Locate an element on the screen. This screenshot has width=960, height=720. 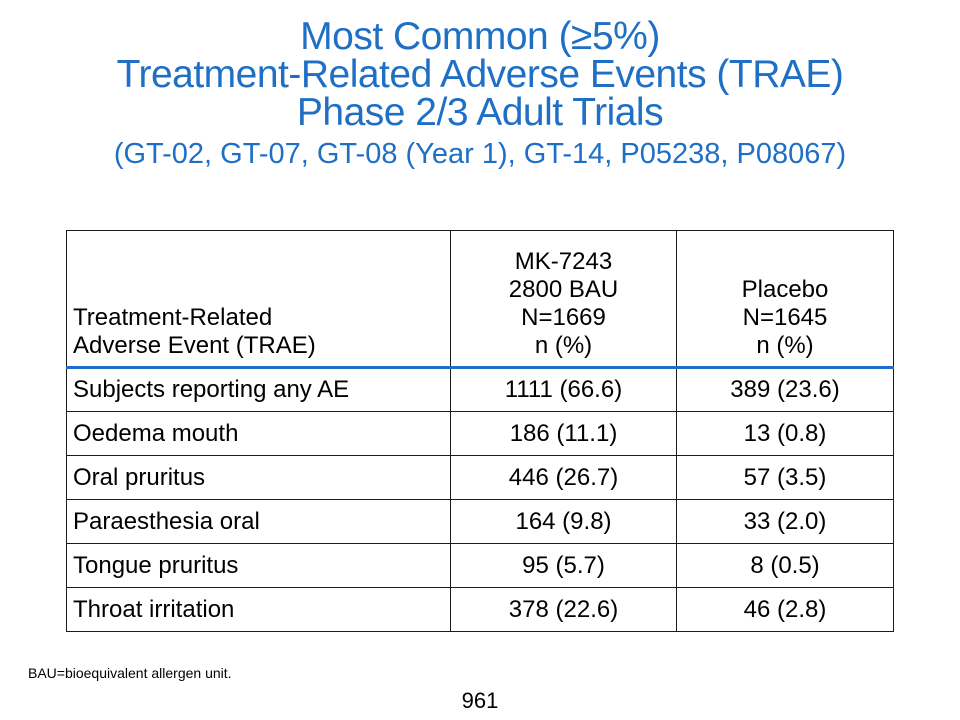
header-event-line: Treatment-Related is located at coordinates (173, 317).